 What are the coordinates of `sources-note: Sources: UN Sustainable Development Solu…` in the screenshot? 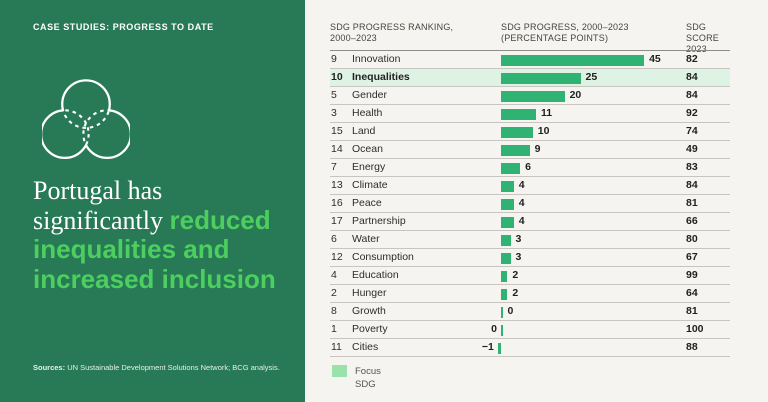 It's located at (158, 368).